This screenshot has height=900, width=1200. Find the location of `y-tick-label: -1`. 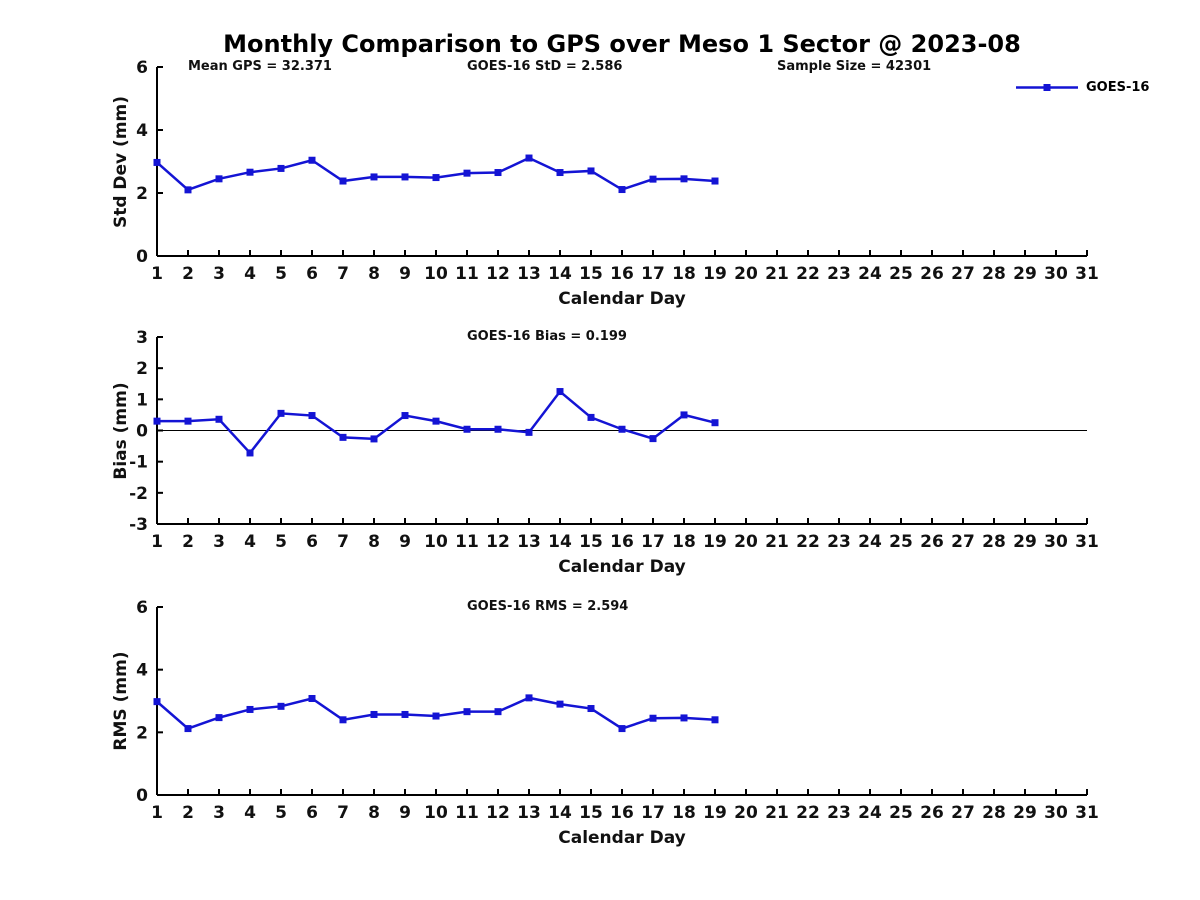

y-tick-label: -1 is located at coordinates (138, 463).